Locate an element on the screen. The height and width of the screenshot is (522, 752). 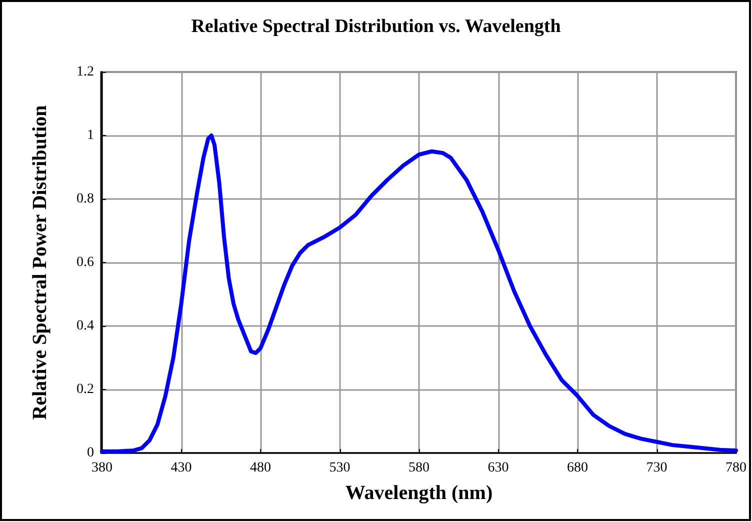
x-tick-label: 730 is located at coordinates (657, 468).